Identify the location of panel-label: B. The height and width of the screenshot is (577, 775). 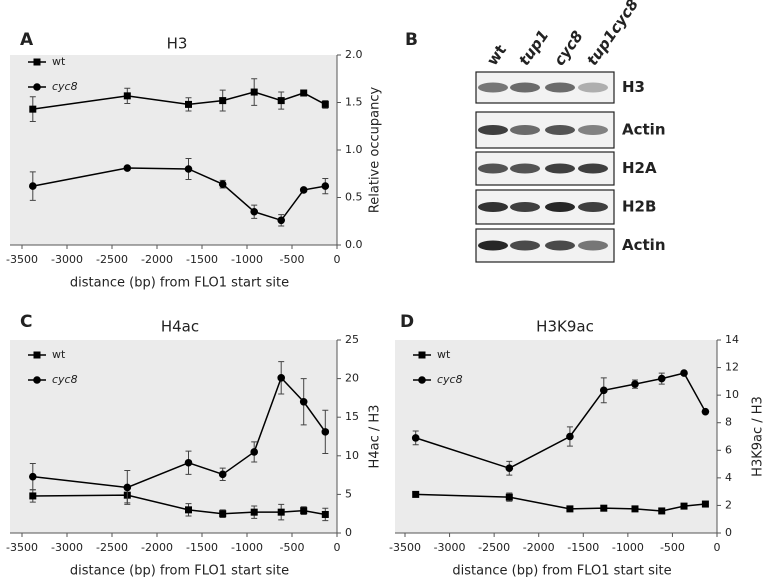
(411, 40).